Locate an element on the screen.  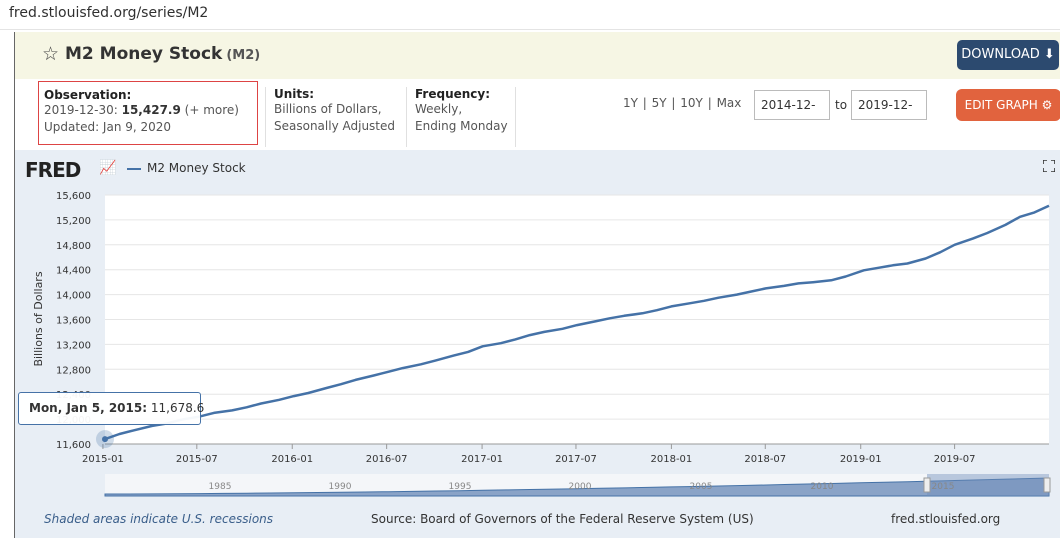
frequency-label: Frequency: is located at coordinates (453, 94).